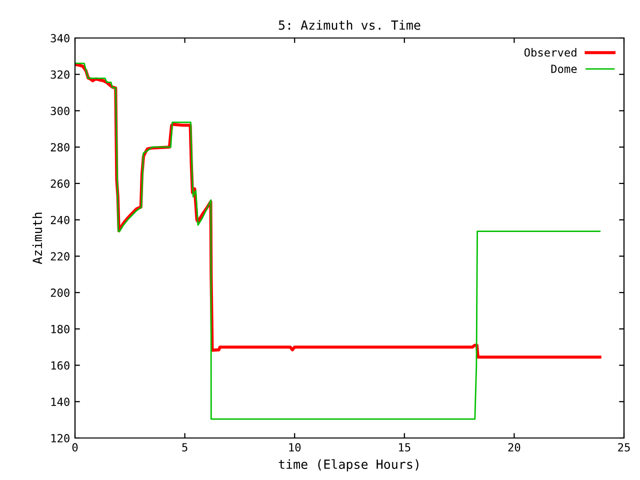 The image size is (640, 480). What do you see at coordinates (60, 256) in the screenshot?
I see `y-tick-label: 220` at bounding box center [60, 256].